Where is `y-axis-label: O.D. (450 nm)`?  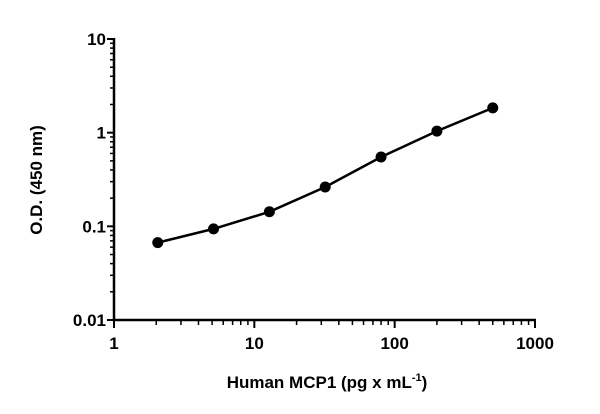
y-axis-label: O.D. (450 nm) is located at coordinates (36, 180).